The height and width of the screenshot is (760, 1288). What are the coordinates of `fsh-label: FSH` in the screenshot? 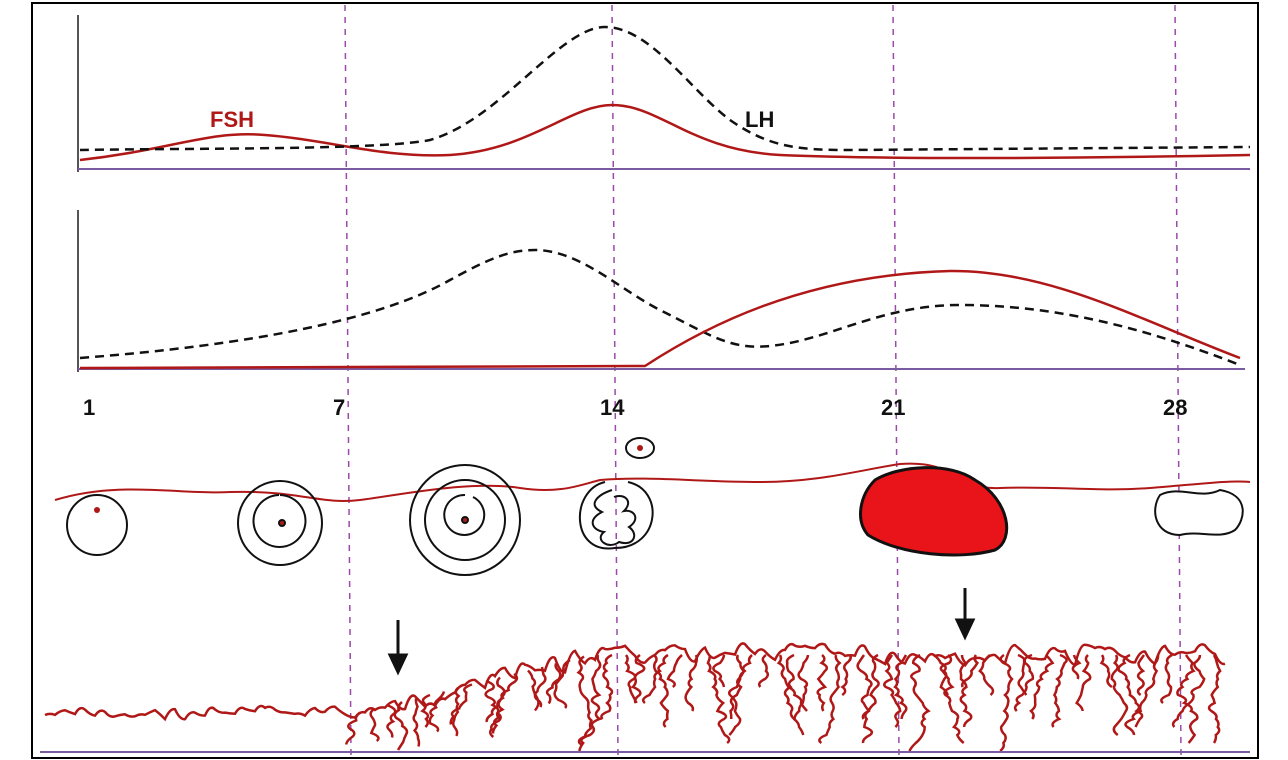 It's located at (232, 119).